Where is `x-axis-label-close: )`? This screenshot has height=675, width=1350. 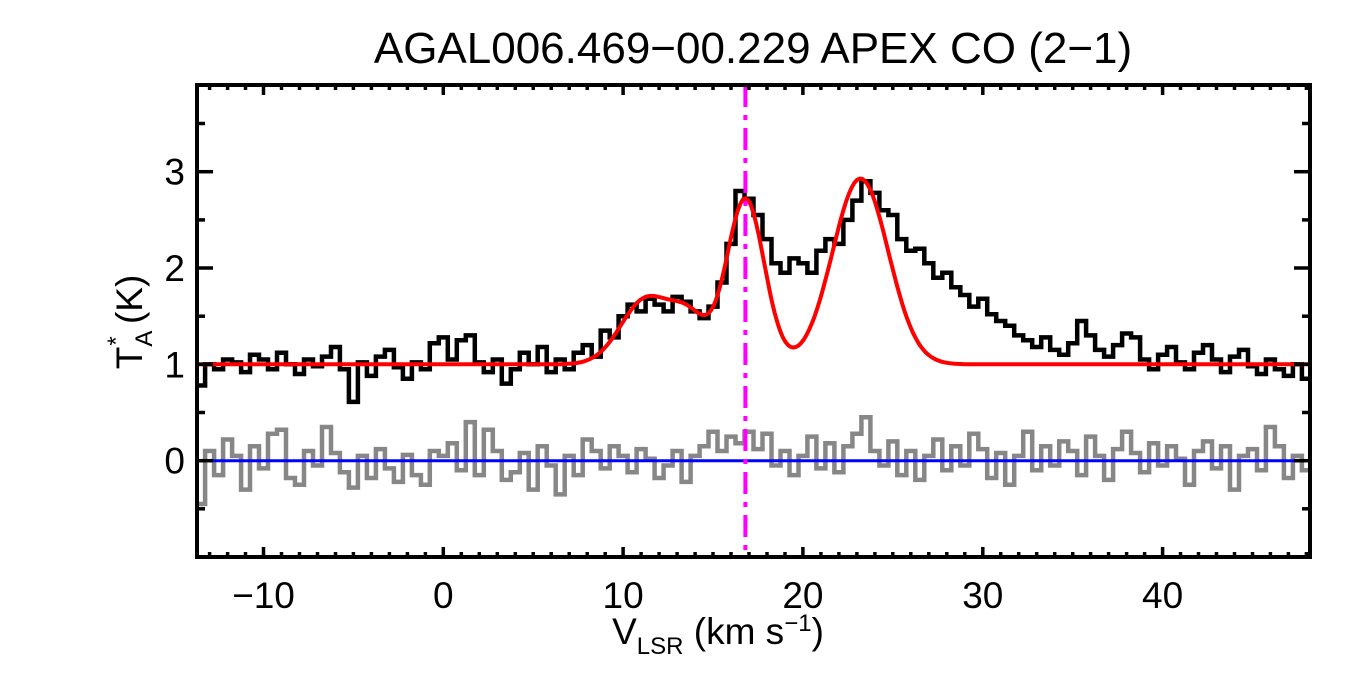 x-axis-label-close: ) is located at coordinates (818, 631).